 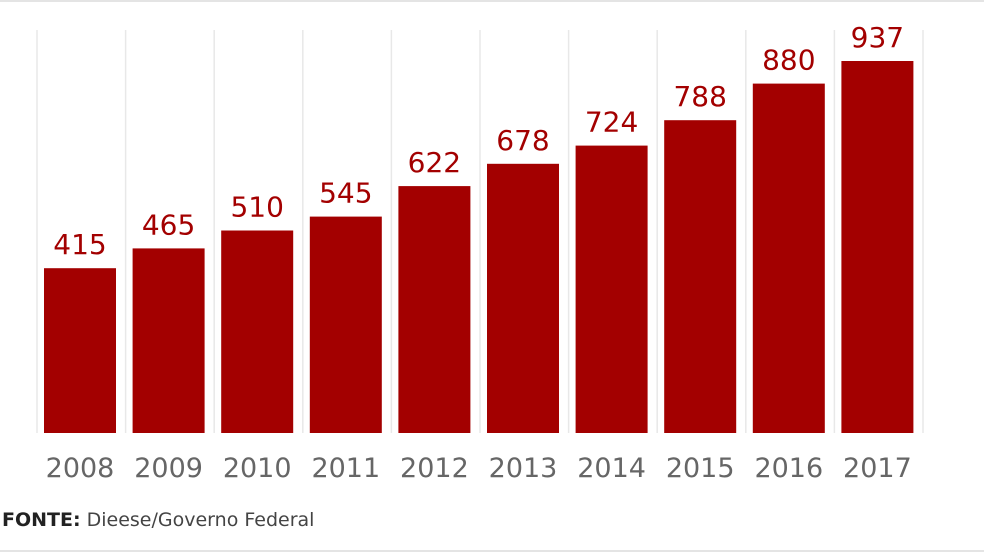 What do you see at coordinates (700, 468) in the screenshot?
I see `x-tick-label-2015: 2015` at bounding box center [700, 468].